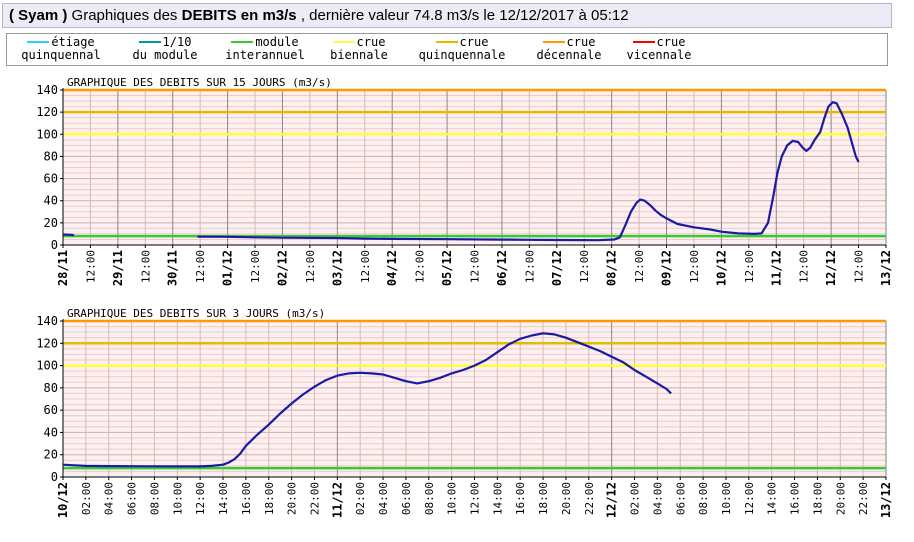 This screenshot has width=914, height=542. I want to click on chart-title: GRAPHIQUE DES DEBITS SUR 15 JOURS (m3/s), so click(199, 82).